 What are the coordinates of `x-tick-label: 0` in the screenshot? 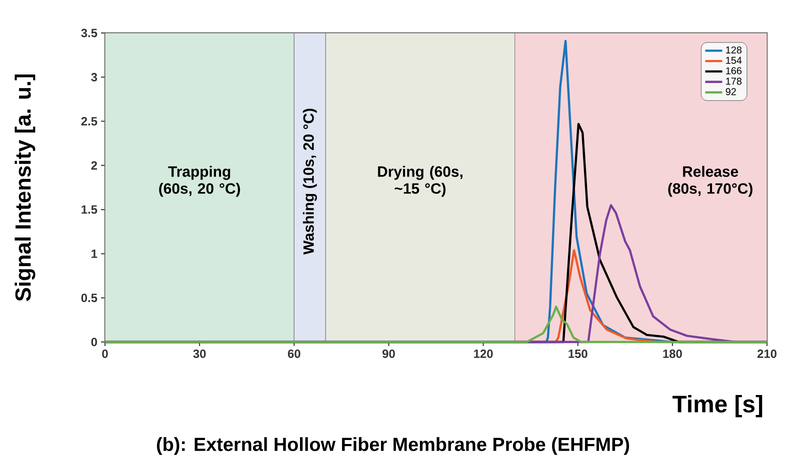 It's located at (105, 354).